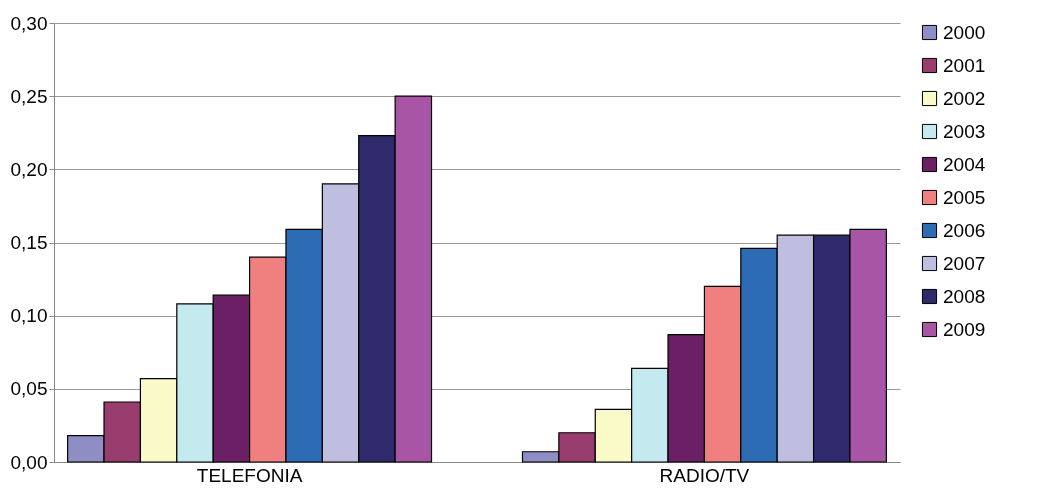 Image resolution: width=1064 pixels, height=499 pixels. Describe the element at coordinates (964, 164) in the screenshot. I see `legend-label: 2004` at that location.